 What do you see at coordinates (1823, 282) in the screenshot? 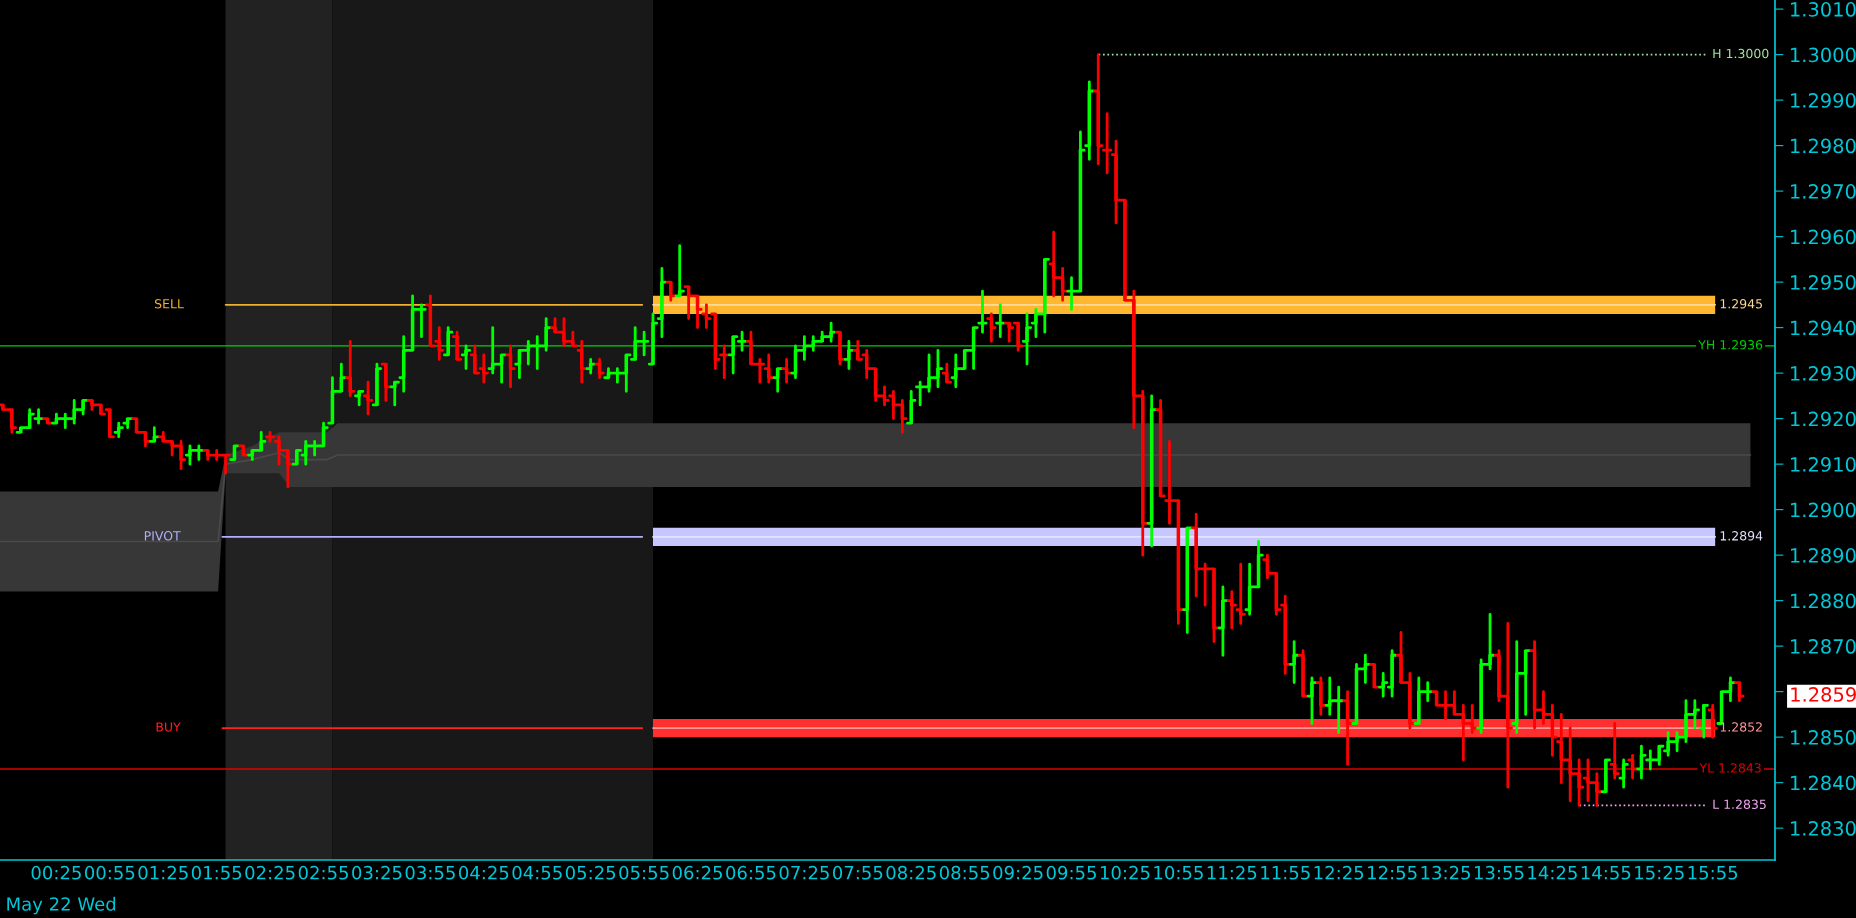
I see `y-tick-label: 1.2950` at bounding box center [1823, 282].